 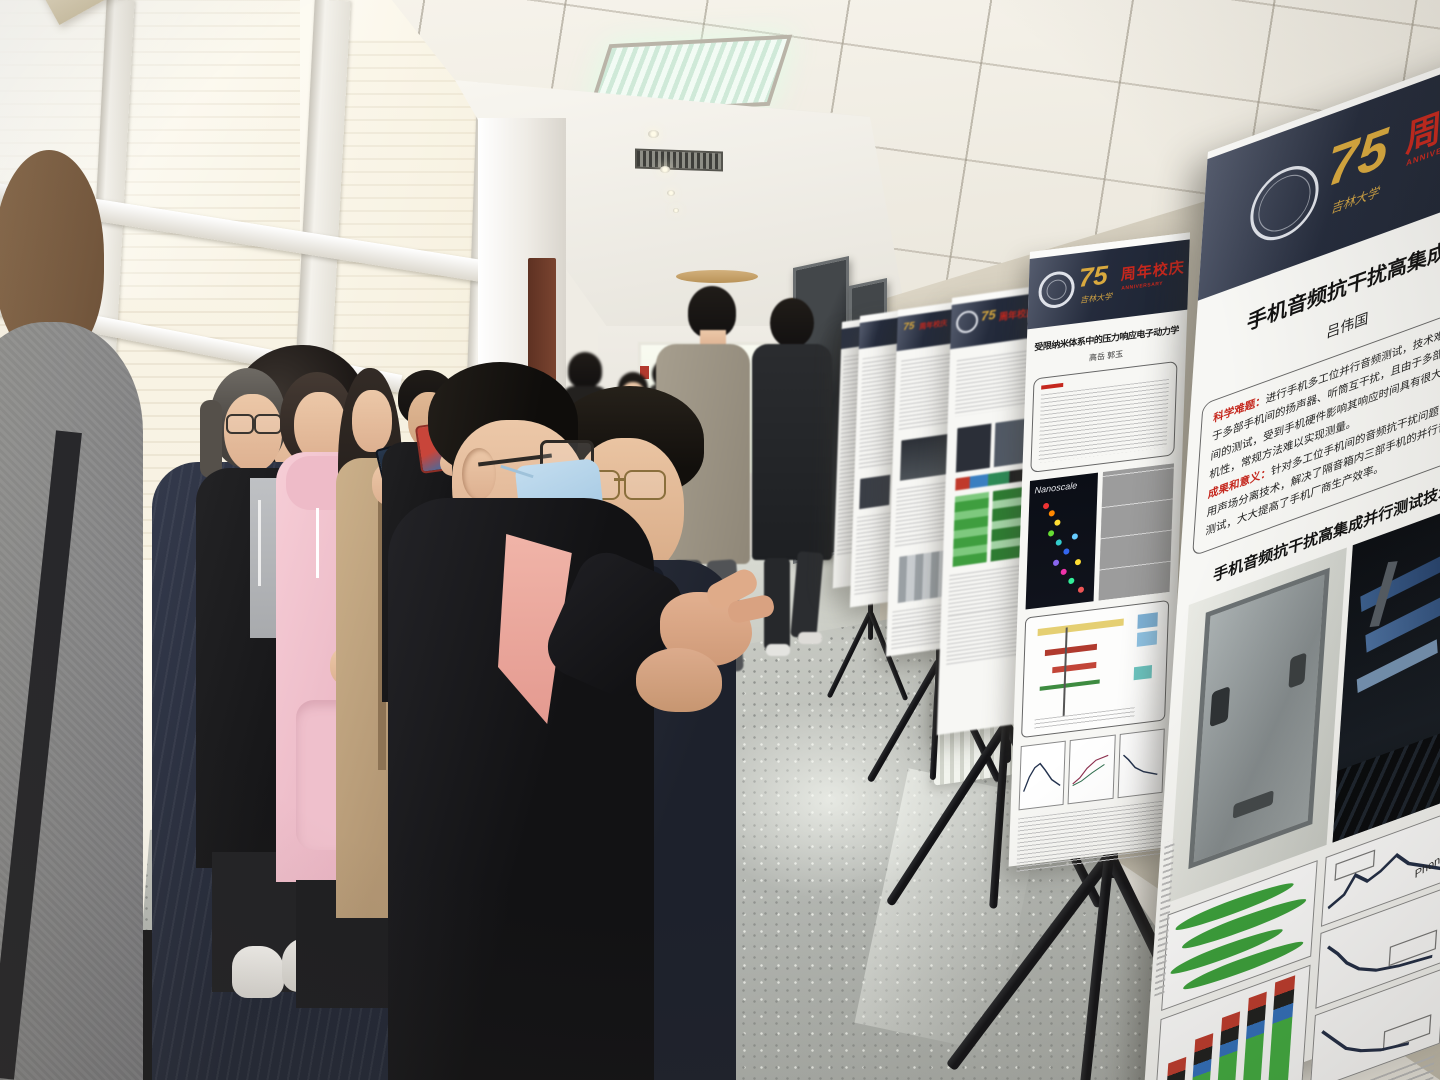 What do you see at coordinates (1056, 488) in the screenshot?
I see `journal-title: Nanoscale` at bounding box center [1056, 488].